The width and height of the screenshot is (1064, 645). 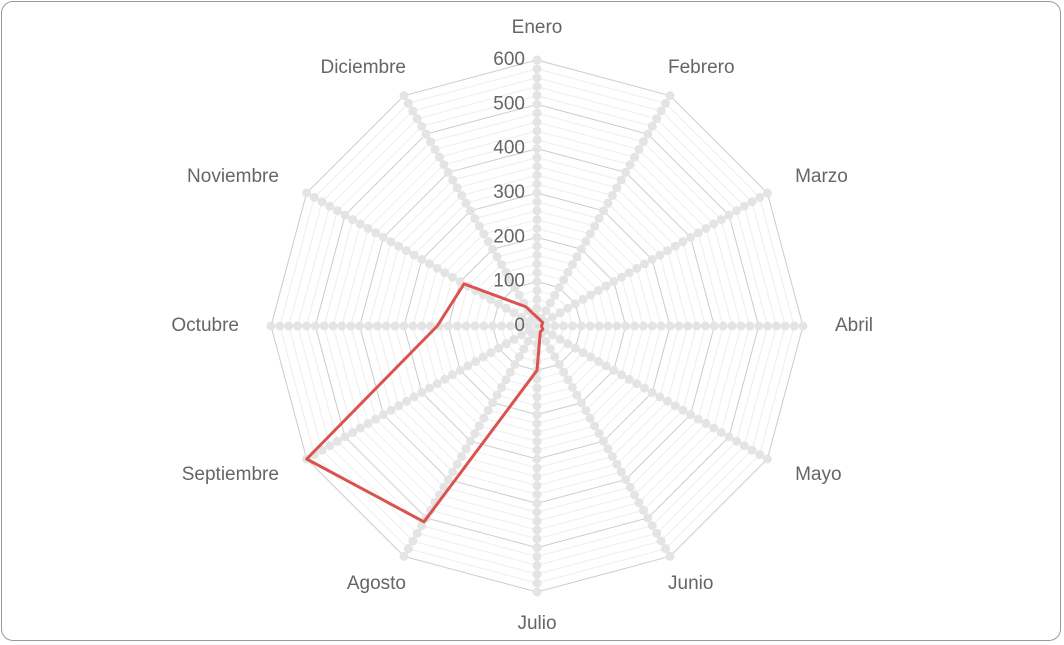 I want to click on category-label: Agosto, so click(x=376, y=583).